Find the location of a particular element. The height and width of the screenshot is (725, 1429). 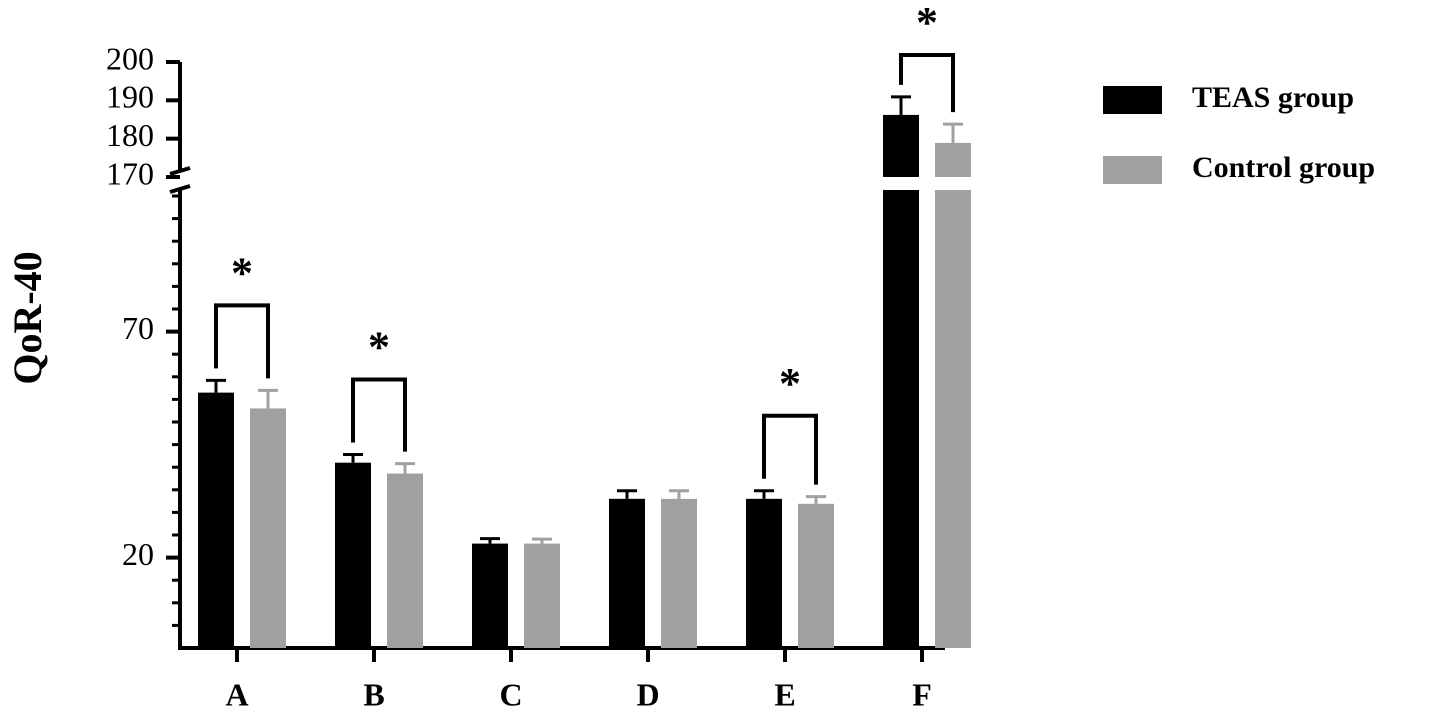

x-tick-label: E is located at coordinates (784, 694).